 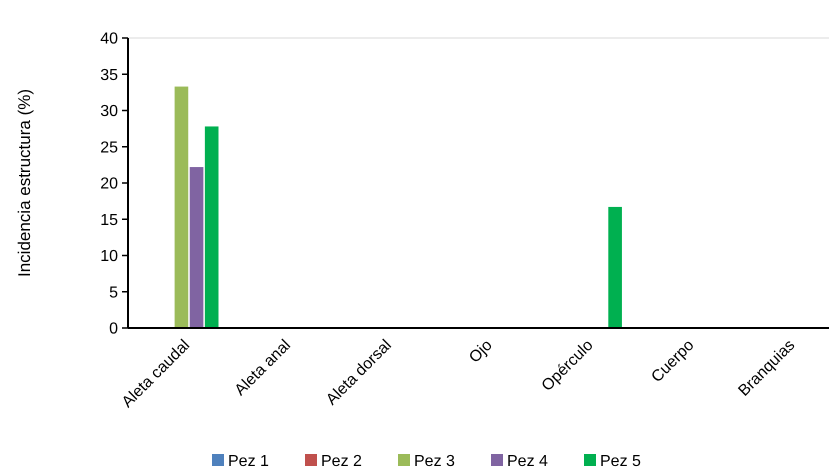 What do you see at coordinates (109, 111) in the screenshot?
I see `y-tick-label: 30` at bounding box center [109, 111].